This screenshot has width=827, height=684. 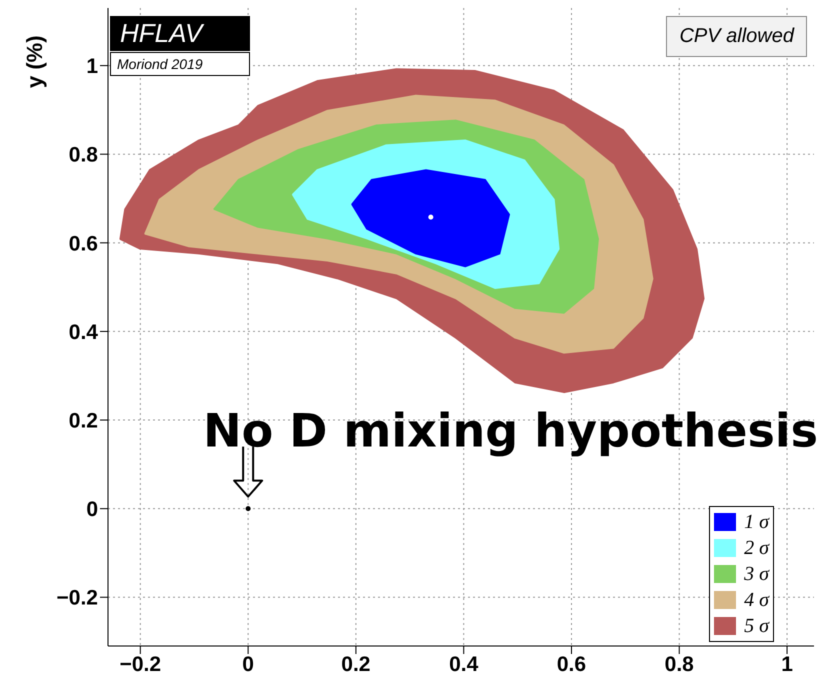 What do you see at coordinates (83, 244) in the screenshot?
I see `y-tick-label: 0.6` at bounding box center [83, 244].